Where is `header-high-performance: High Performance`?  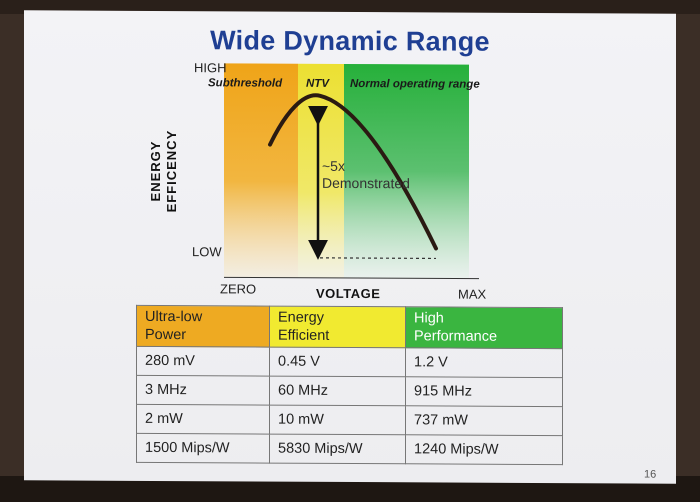
header-high-performance: High Performance is located at coordinates (484, 327).